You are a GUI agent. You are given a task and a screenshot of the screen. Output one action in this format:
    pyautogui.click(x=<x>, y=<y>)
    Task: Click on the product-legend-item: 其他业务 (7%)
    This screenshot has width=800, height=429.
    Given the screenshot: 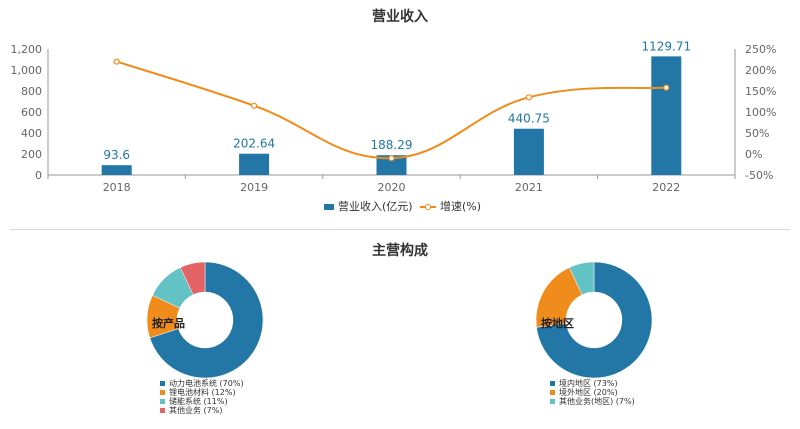 What is the action you would take?
    pyautogui.click(x=202, y=410)
    